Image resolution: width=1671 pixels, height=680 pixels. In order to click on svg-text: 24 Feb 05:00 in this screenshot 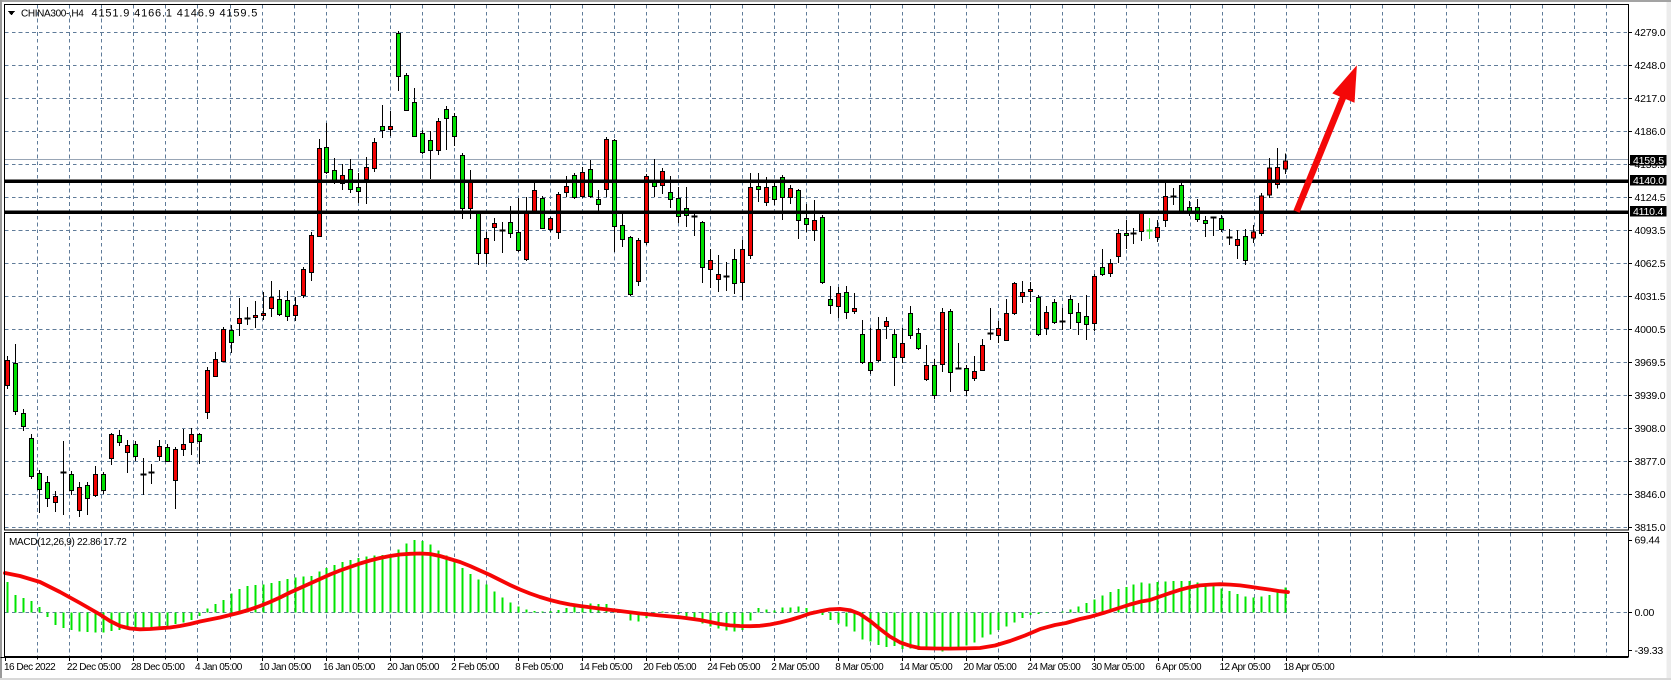, I will do `click(734, 667)`.